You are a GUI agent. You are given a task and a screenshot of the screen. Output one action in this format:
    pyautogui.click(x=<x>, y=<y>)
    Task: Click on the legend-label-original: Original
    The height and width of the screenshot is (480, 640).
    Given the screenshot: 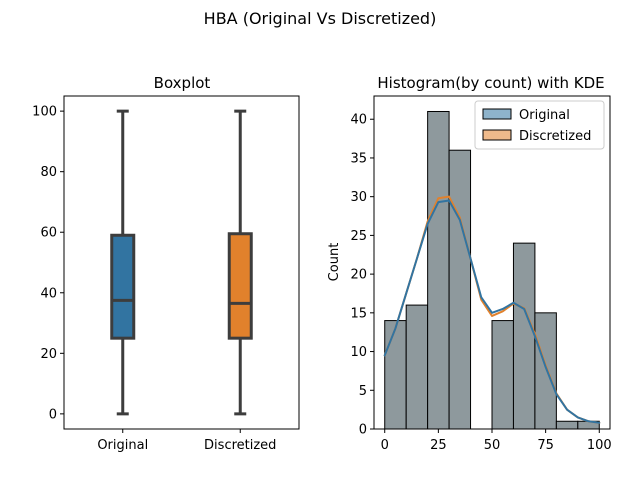 What is the action you would take?
    pyautogui.click(x=544, y=115)
    